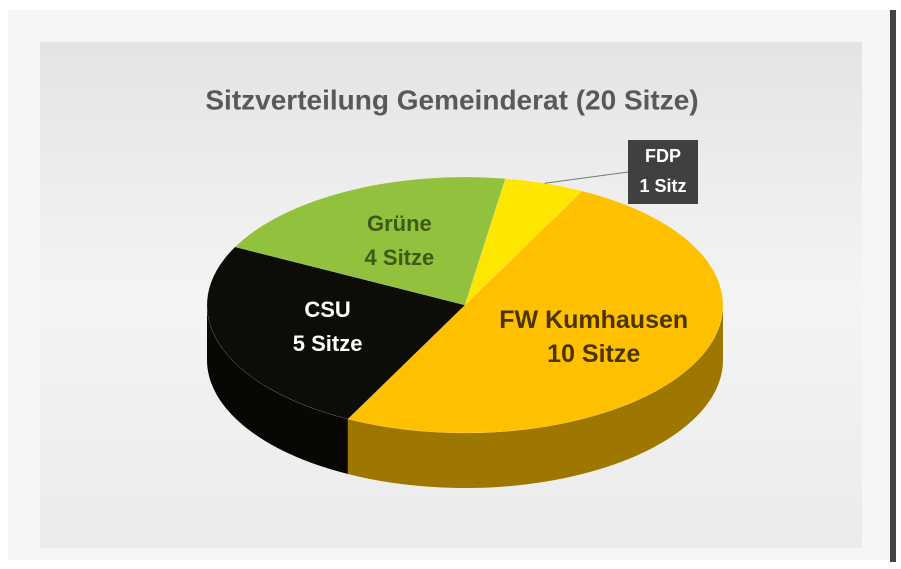  What do you see at coordinates (593, 320) in the screenshot?
I see `slice-label: FW Kumhausen` at bounding box center [593, 320].